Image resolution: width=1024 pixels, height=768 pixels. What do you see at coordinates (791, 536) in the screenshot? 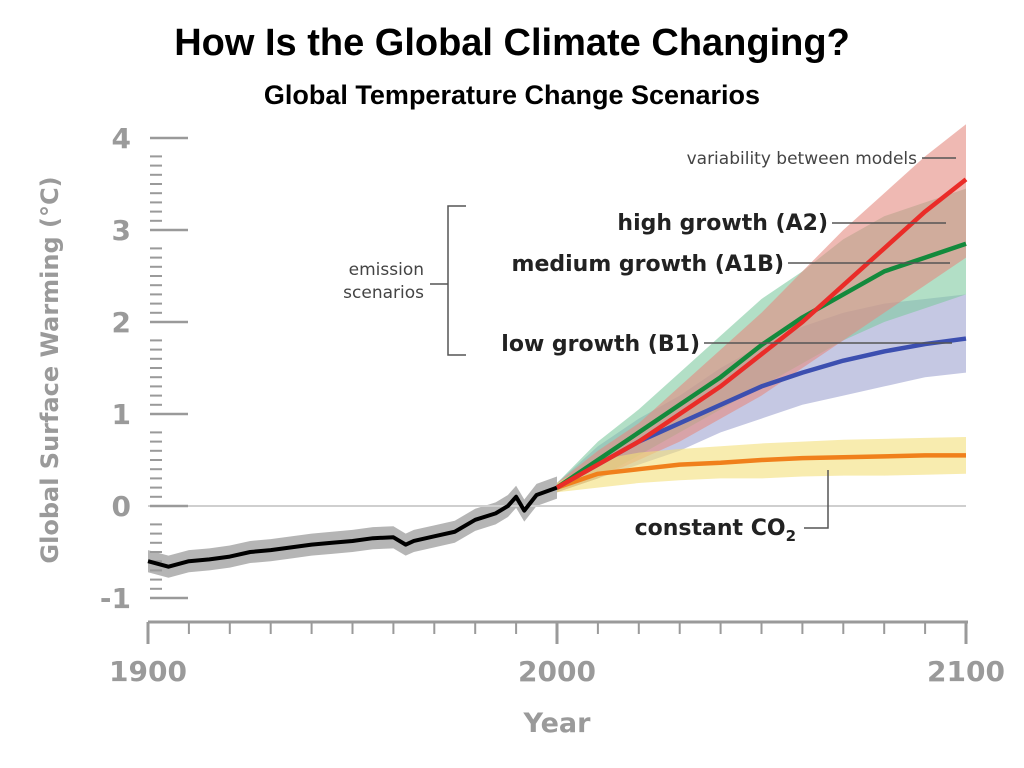
I see `annotation-constant-co2-subscript: 2` at bounding box center [791, 536].